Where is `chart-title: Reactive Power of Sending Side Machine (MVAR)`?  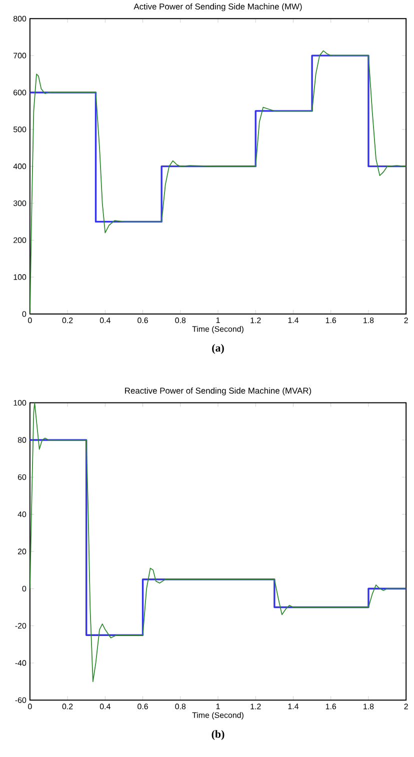
chart-title: Reactive Power of Sending Side Machine (MVAR) is located at coordinates (218, 391).